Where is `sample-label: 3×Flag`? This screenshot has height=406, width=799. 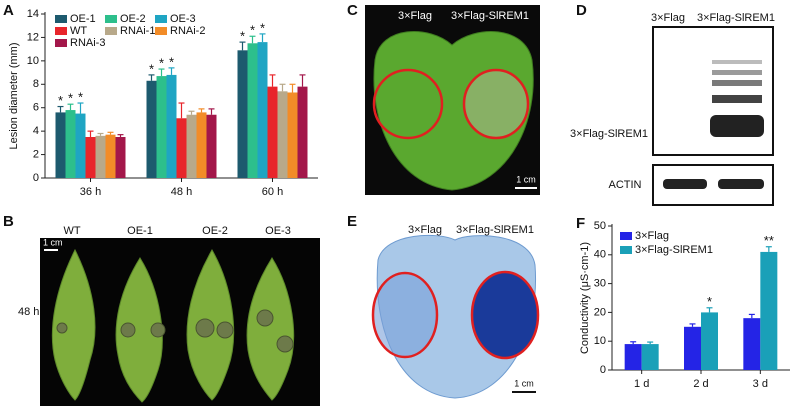
sample-label: 3×Flag is located at coordinates (415, 16).